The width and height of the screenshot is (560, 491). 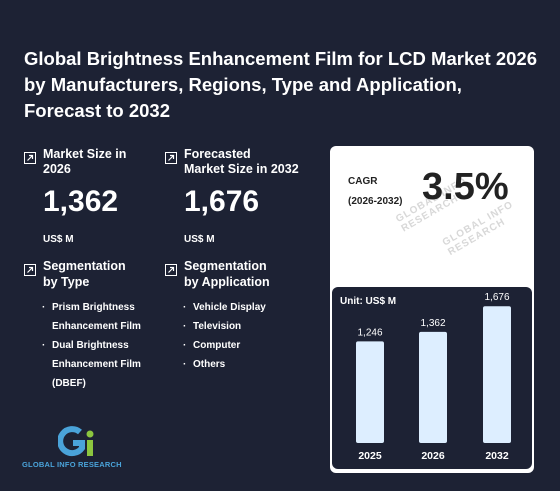 I want to click on x-tick-label: 2032, so click(x=497, y=456).